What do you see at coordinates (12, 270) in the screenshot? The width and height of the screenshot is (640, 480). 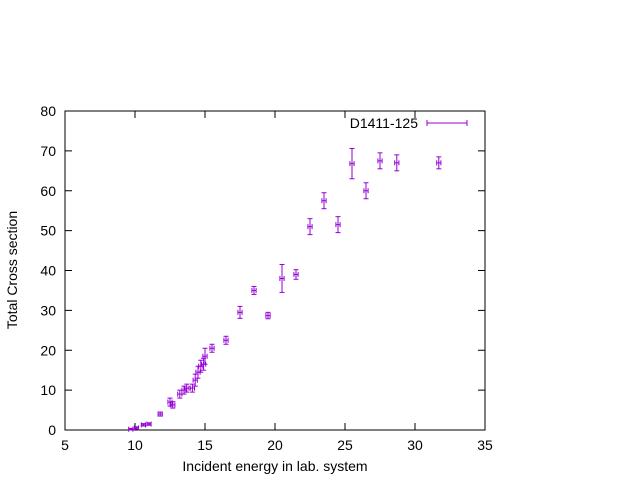 I see `y-axis-title: Total Cross section` at bounding box center [12, 270].